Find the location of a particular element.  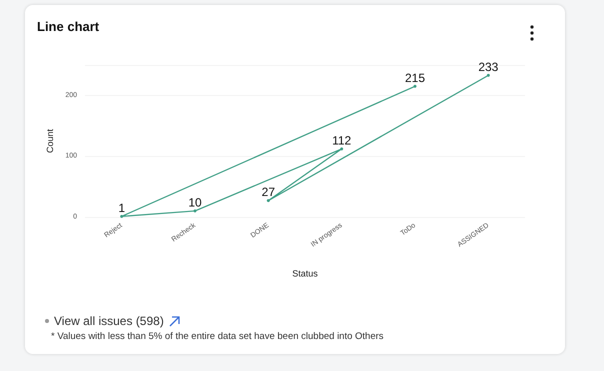

data-label: 10 is located at coordinates (195, 202).